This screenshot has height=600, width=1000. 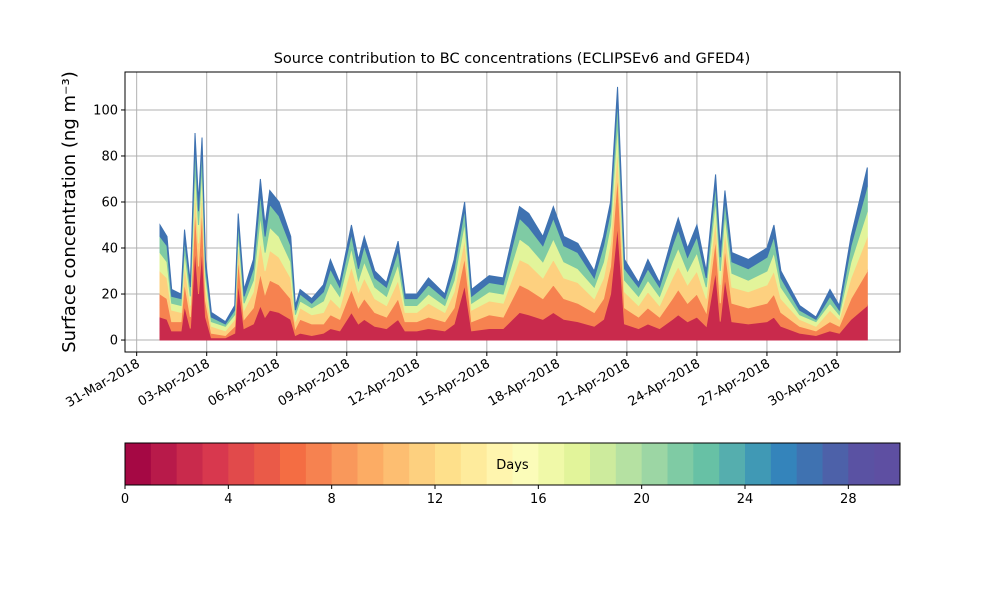 I want to click on colorbar-tick-label: 12, so click(x=435, y=499).